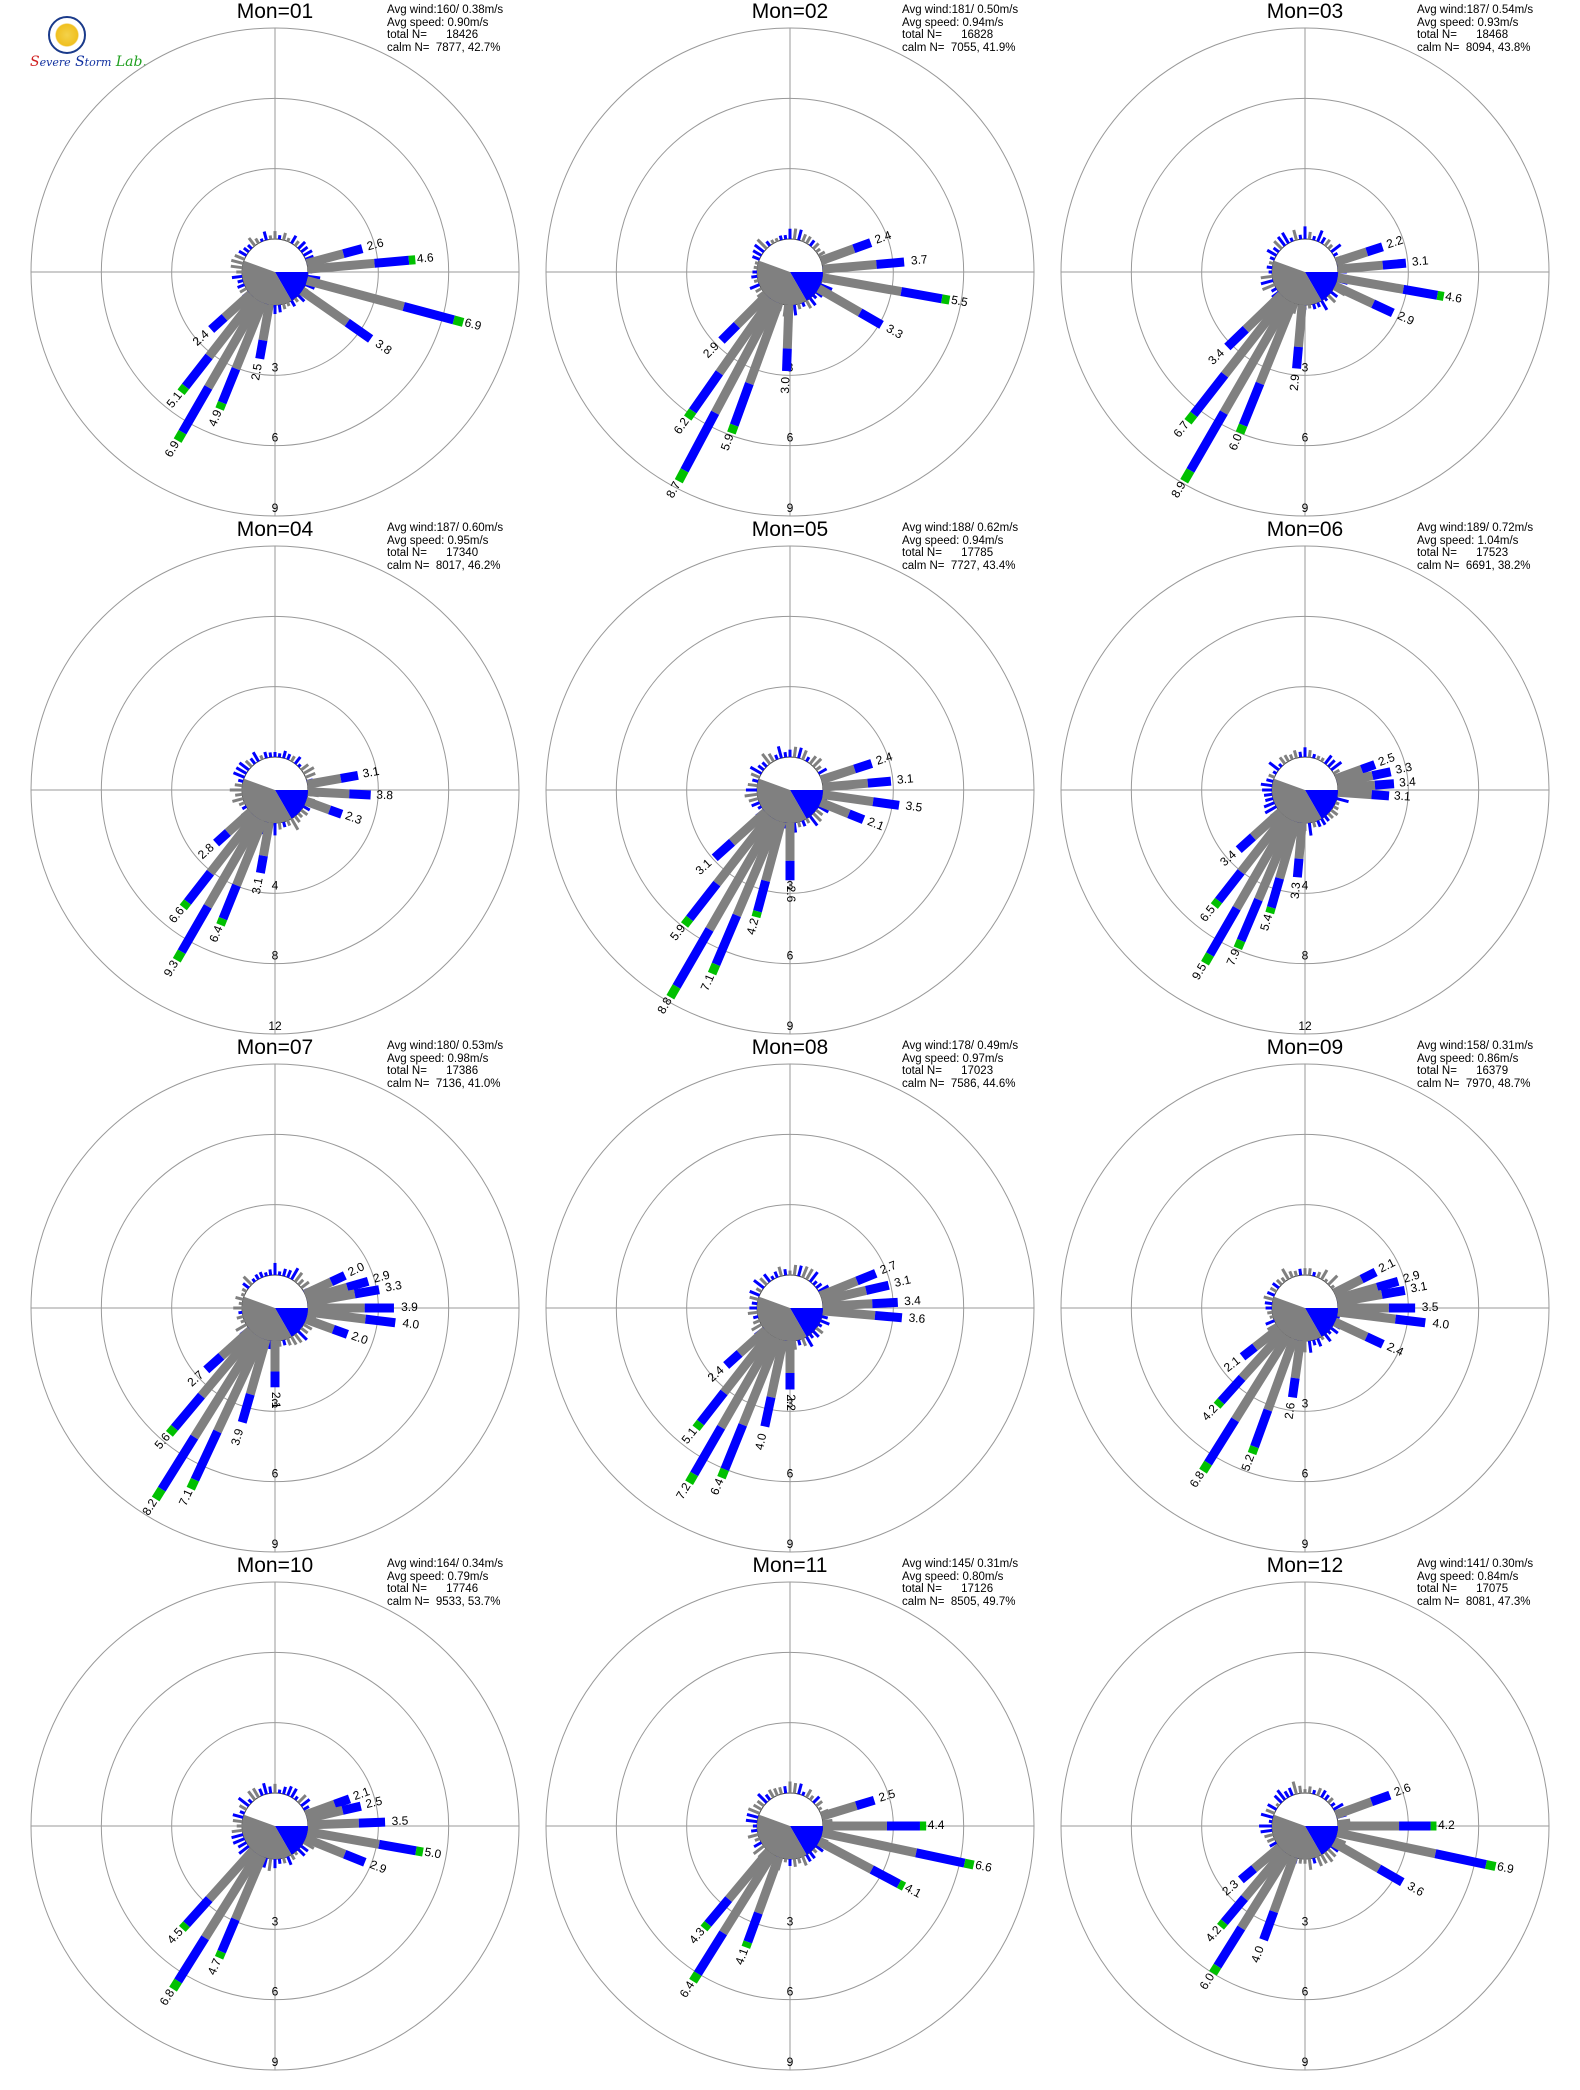 Image resolution: width=1580 pixels, height=2090 pixels. Describe the element at coordinates (744, 1416) in the screenshot. I see `wind-bar: 6.4` at that location.